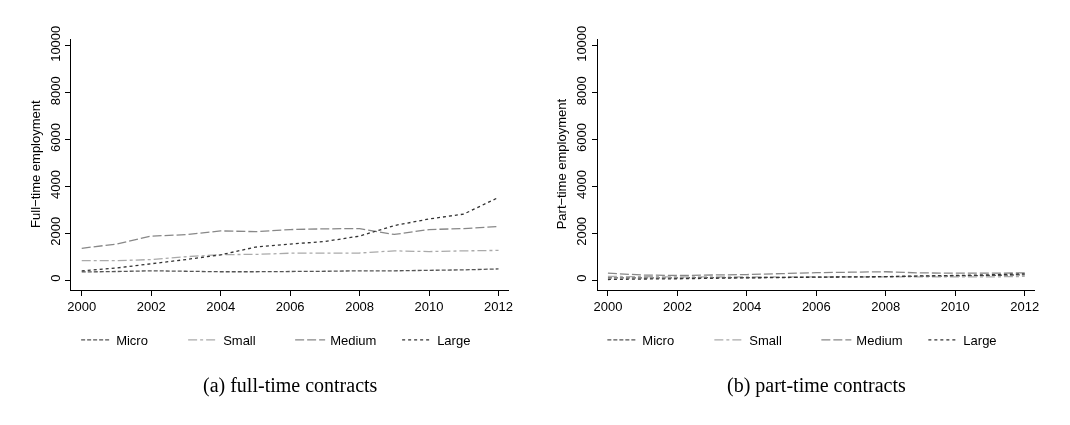 The image size is (1070, 425). I want to click on text: (a) full-time contracts, so click(290, 385).